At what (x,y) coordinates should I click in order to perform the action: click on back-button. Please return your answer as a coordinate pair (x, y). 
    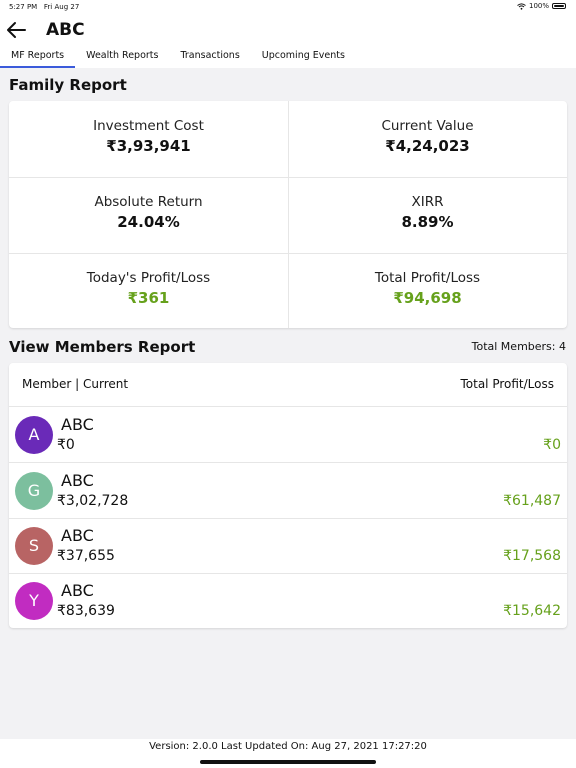
    Looking at the image, I should click on (17, 30).